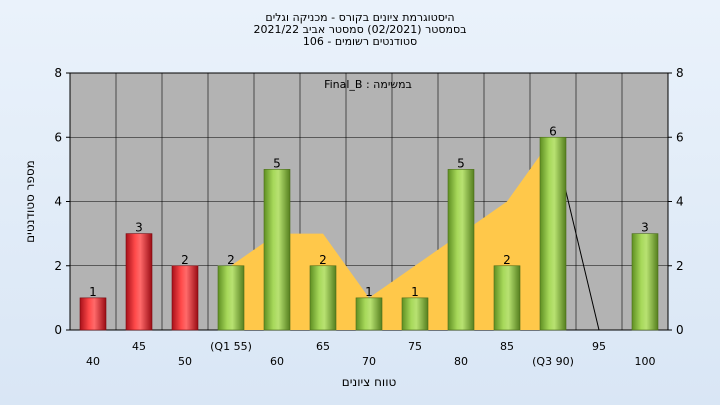 The height and width of the screenshot is (405, 720). I want to click on bar-label-1: 3, so click(139, 228).